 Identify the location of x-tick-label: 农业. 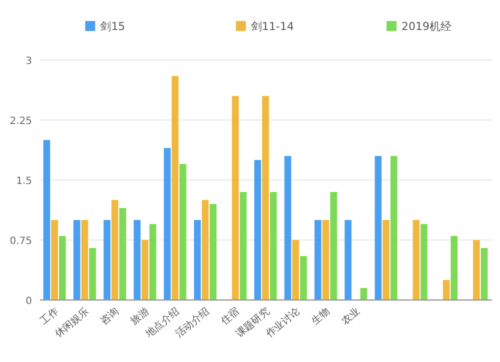
(350, 316).